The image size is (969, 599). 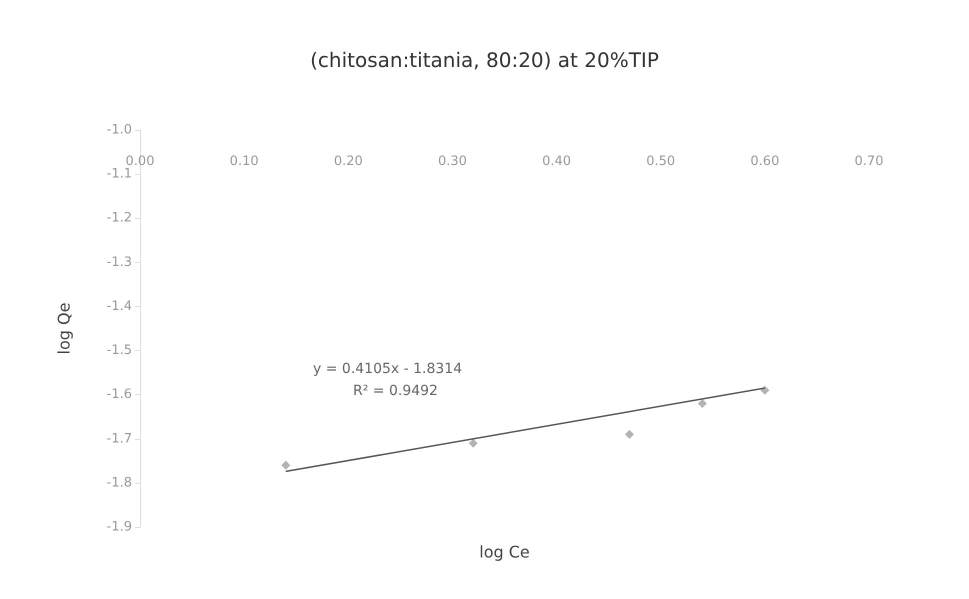 I want to click on x-tick-label: 0.40, so click(x=557, y=161).